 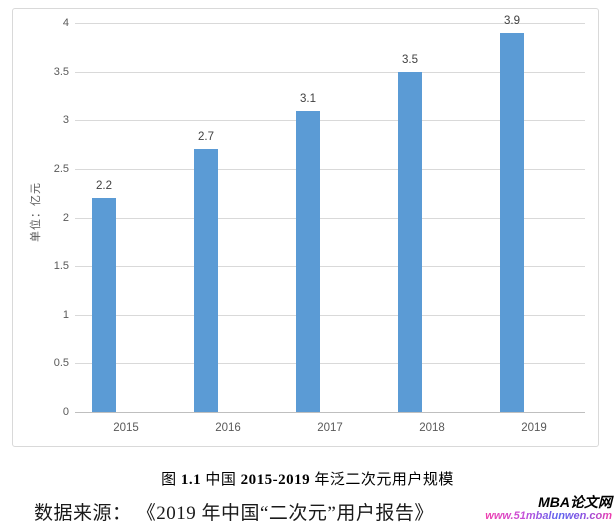 What do you see at coordinates (36, 212) in the screenshot?
I see `y-axis-title: 单位：亿元` at bounding box center [36, 212].